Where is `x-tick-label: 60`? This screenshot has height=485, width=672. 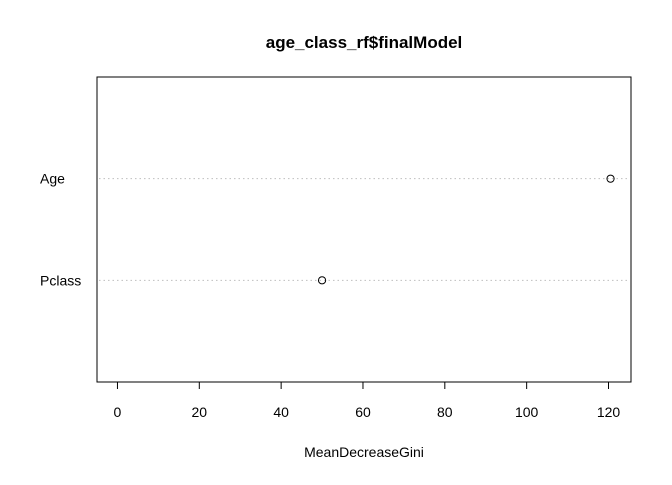 x-tick-label: 60 is located at coordinates (363, 412).